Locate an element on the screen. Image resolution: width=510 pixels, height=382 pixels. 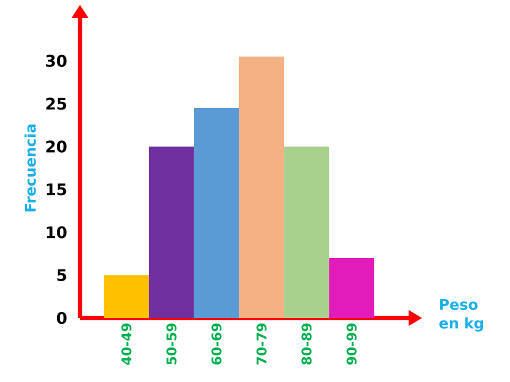
x-tick-label: 90-99 is located at coordinates (351, 344).